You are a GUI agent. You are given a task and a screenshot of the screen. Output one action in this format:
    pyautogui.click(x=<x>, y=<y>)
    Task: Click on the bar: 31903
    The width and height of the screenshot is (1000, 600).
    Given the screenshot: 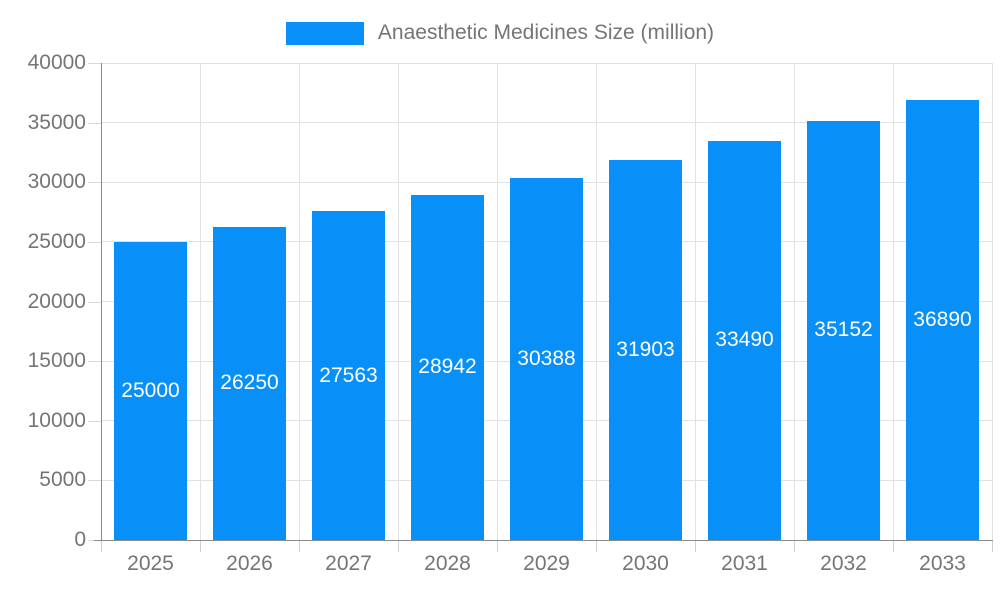 What is the action you would take?
    pyautogui.click(x=645, y=349)
    